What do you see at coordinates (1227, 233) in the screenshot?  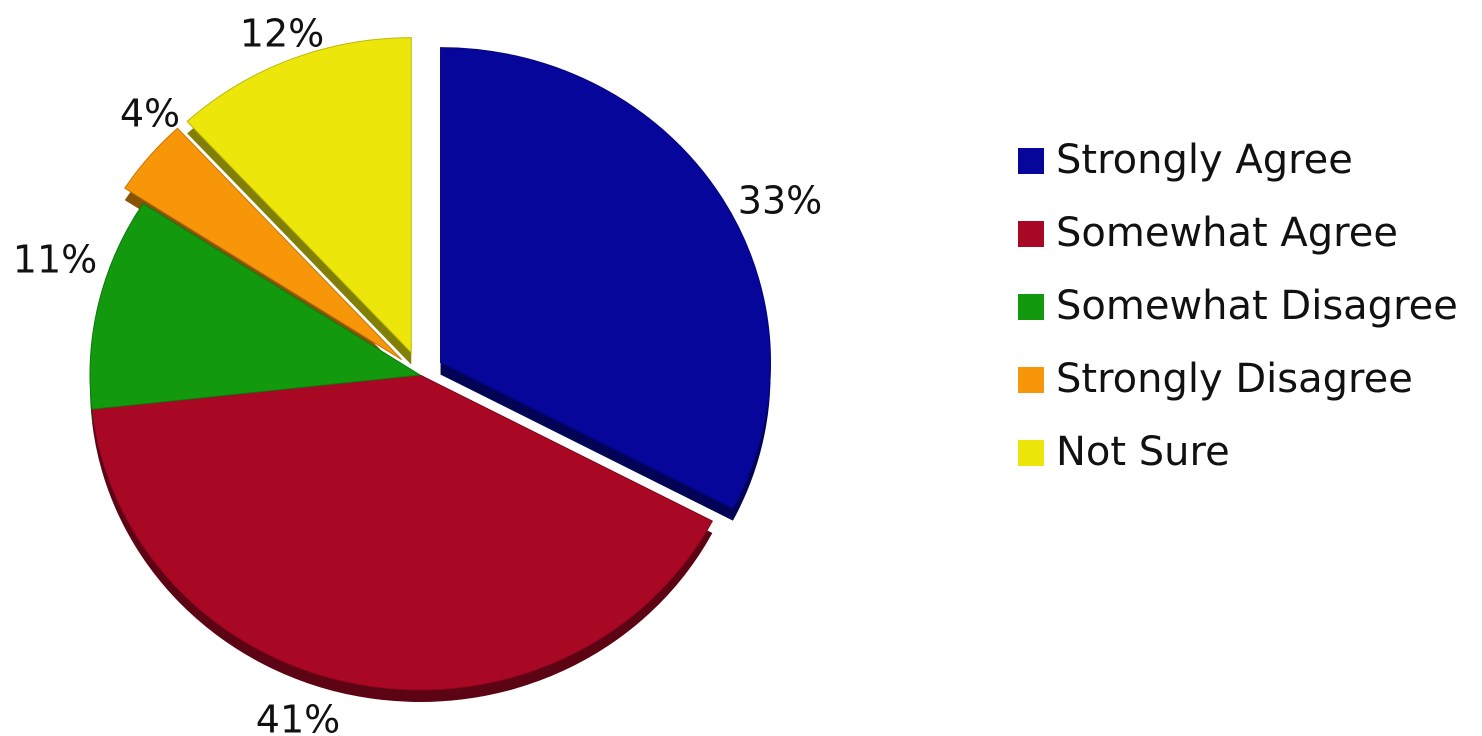 I see `legend-label: Somewhat Agree` at bounding box center [1227, 233].